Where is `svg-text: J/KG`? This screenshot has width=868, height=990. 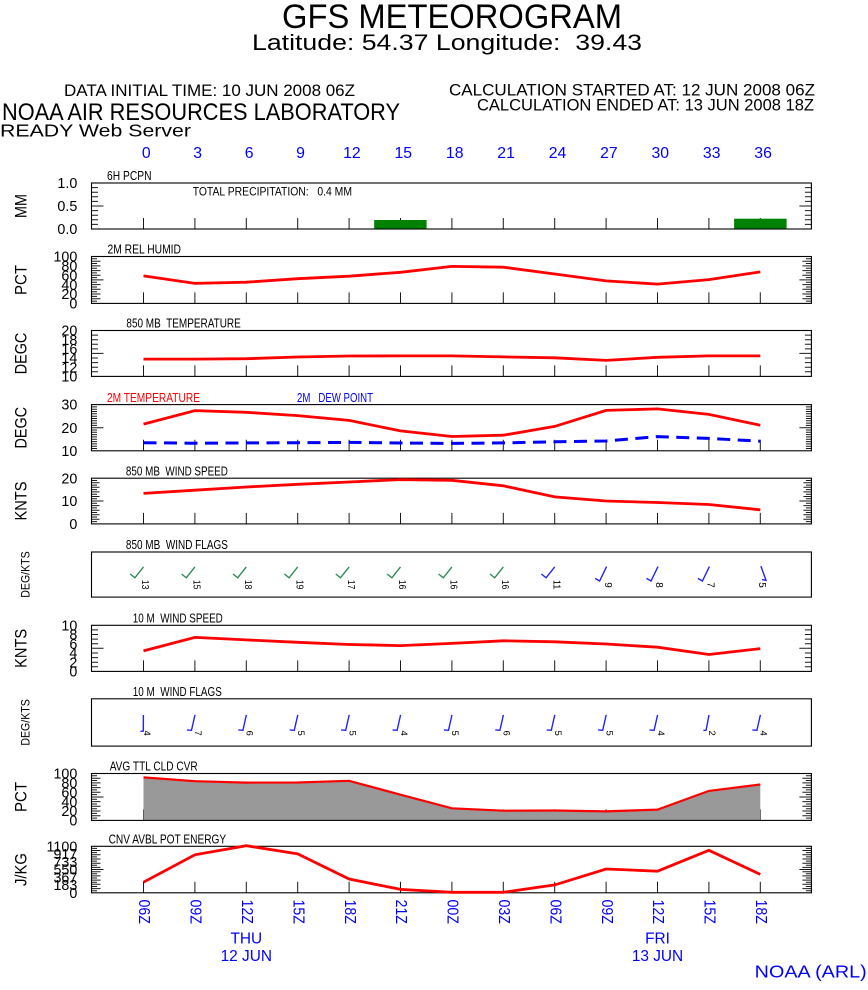 svg-text: J/KG is located at coordinates (22, 869).